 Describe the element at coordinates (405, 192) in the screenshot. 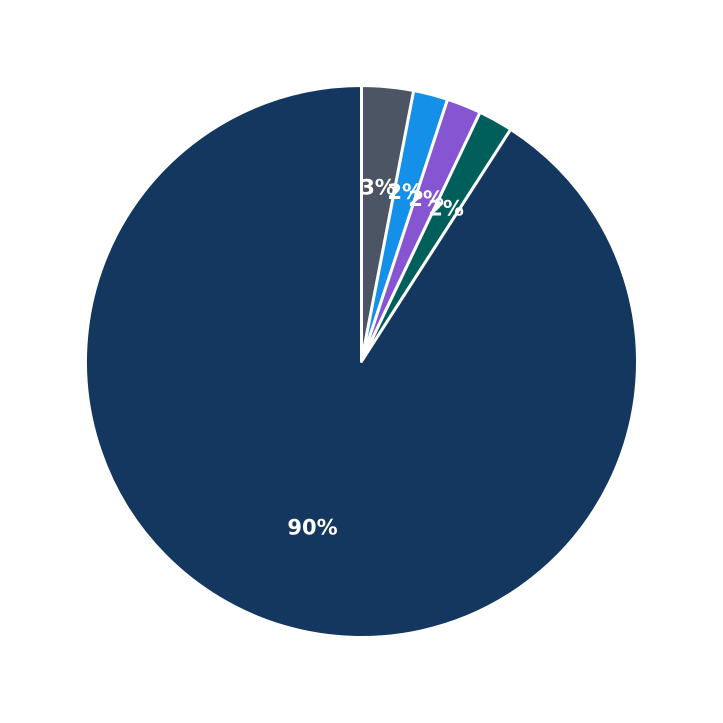

I see `slice-label-2: 2%` at that location.